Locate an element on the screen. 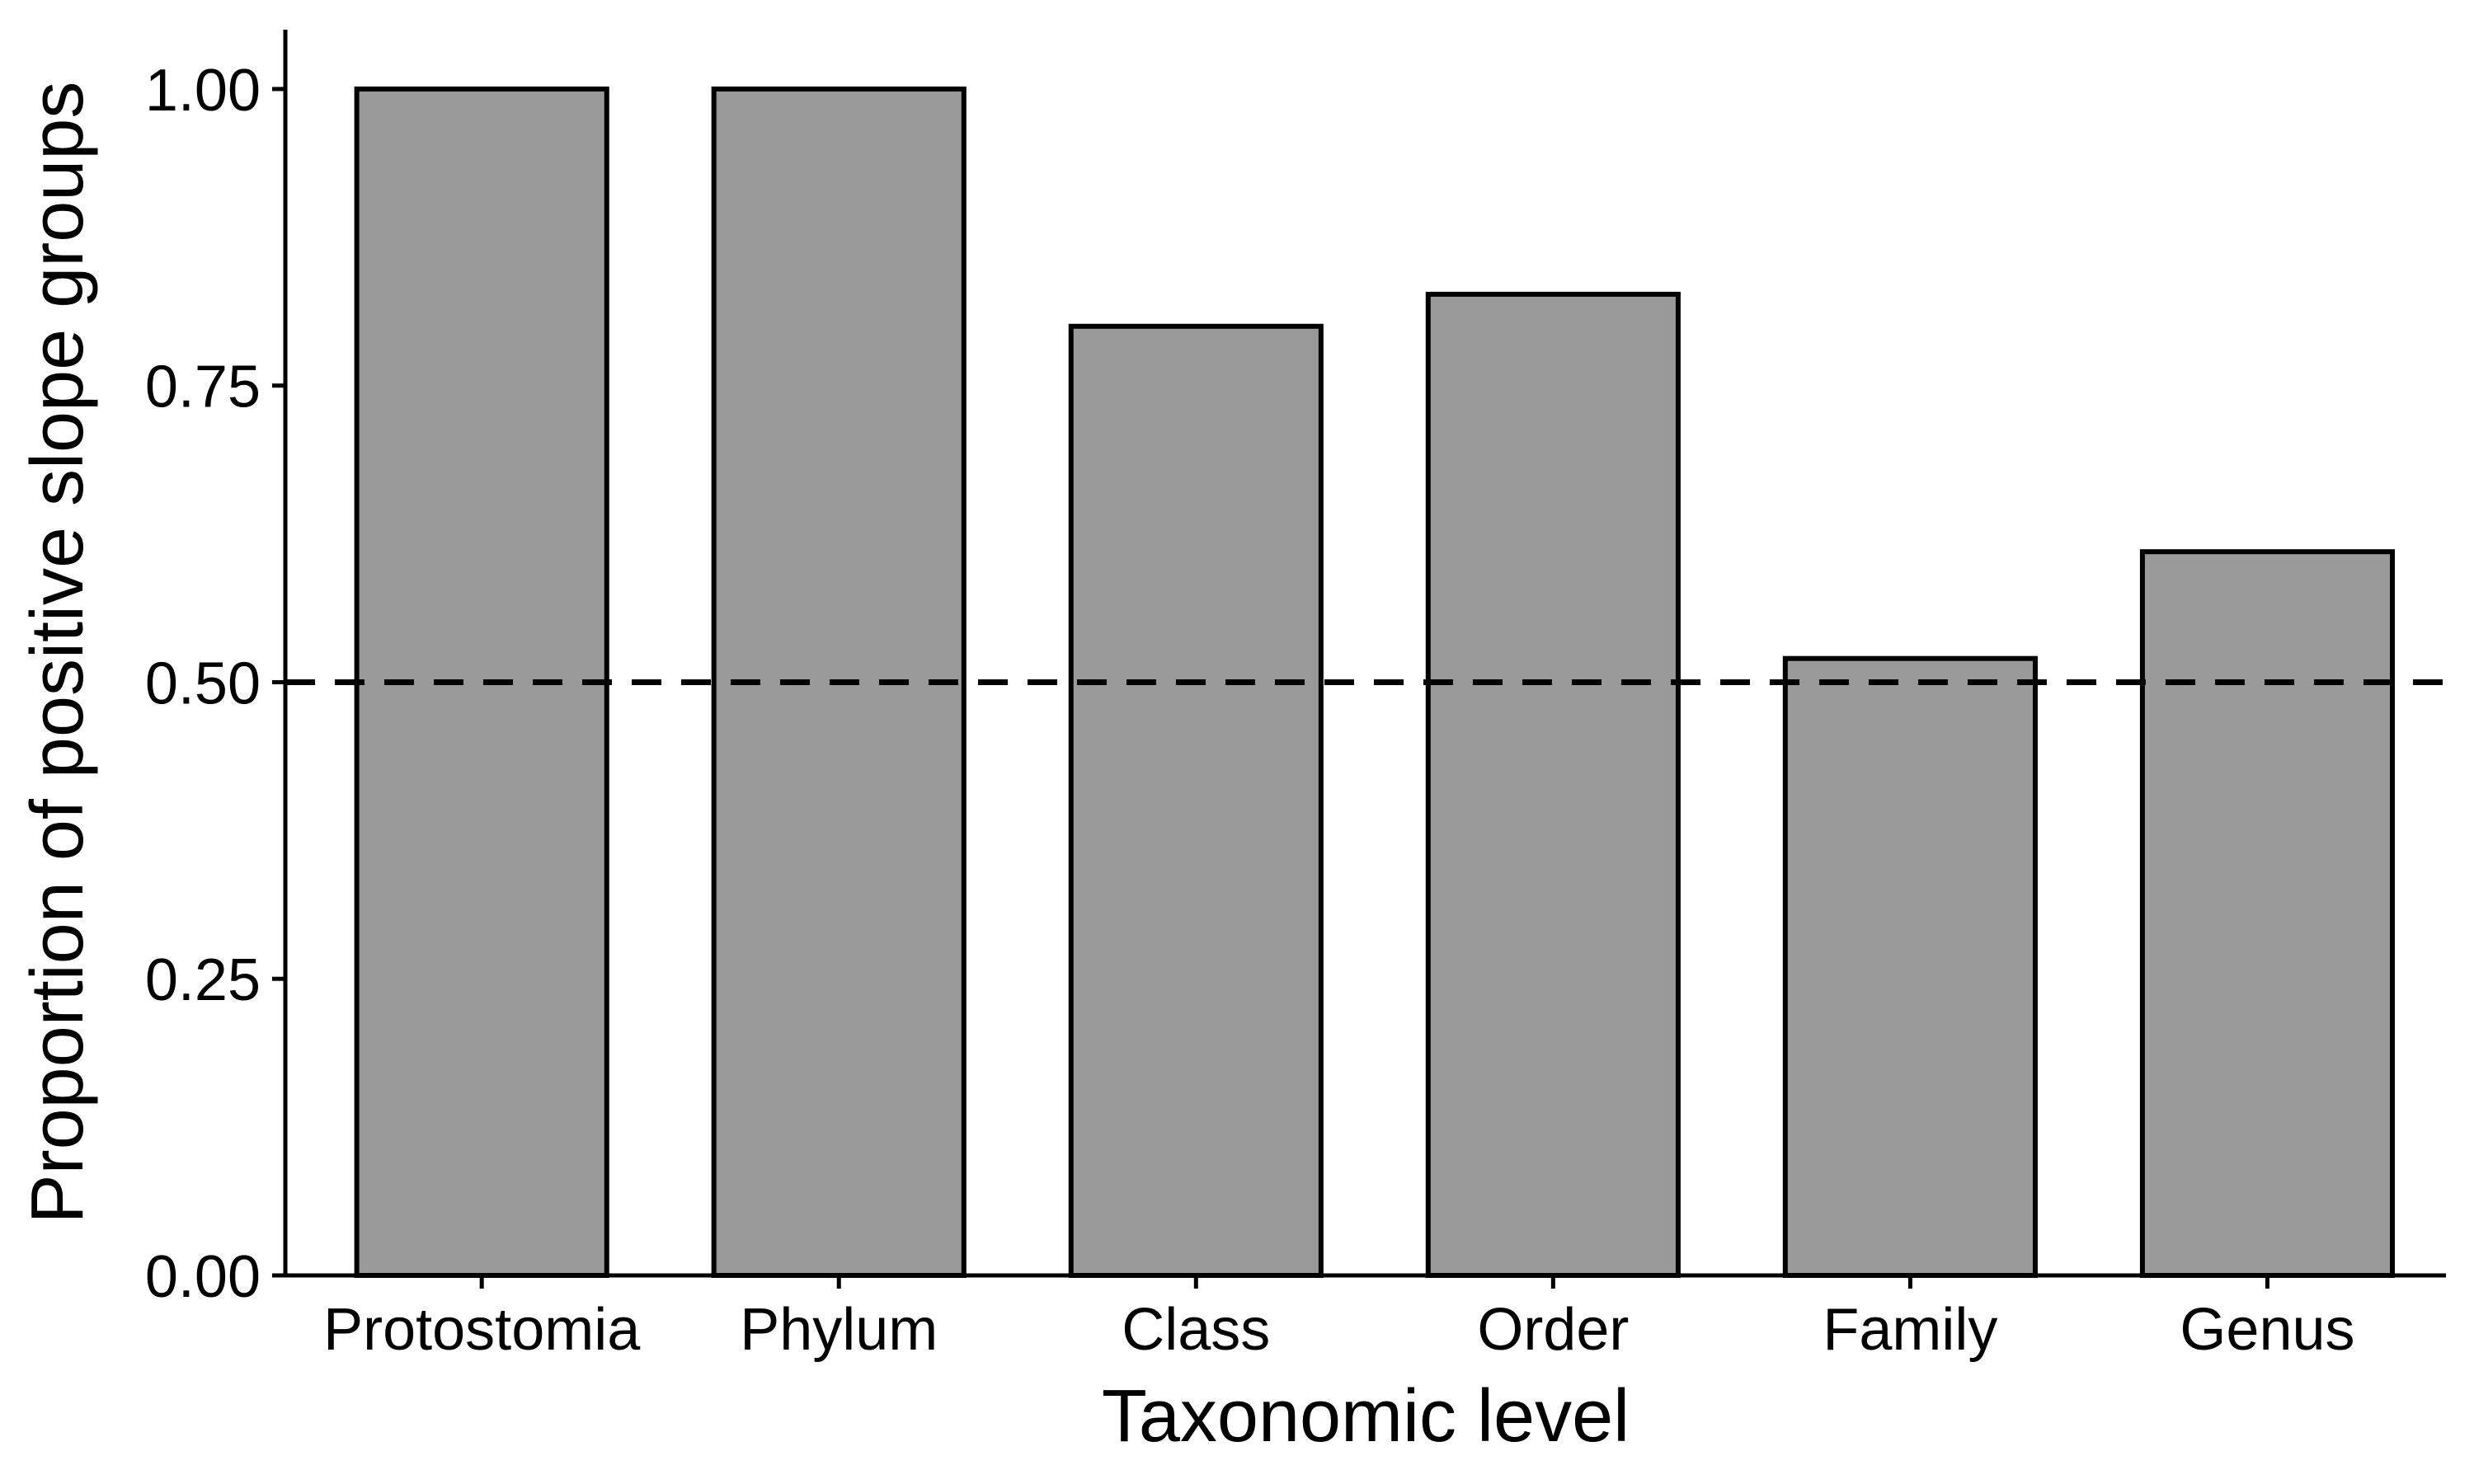 Image resolution: width=2474 pixels, height=1484 pixels. bar-order is located at coordinates (1553, 785).